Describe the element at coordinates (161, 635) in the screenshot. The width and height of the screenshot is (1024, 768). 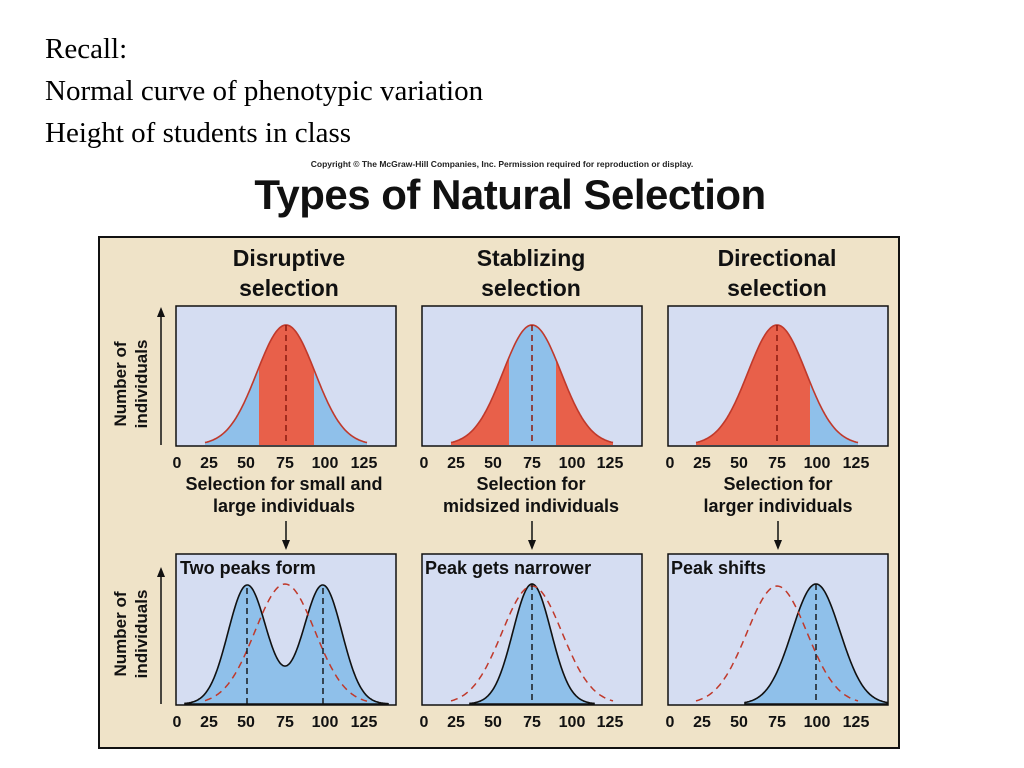
I see `y-axis-arrow-bottom` at that location.